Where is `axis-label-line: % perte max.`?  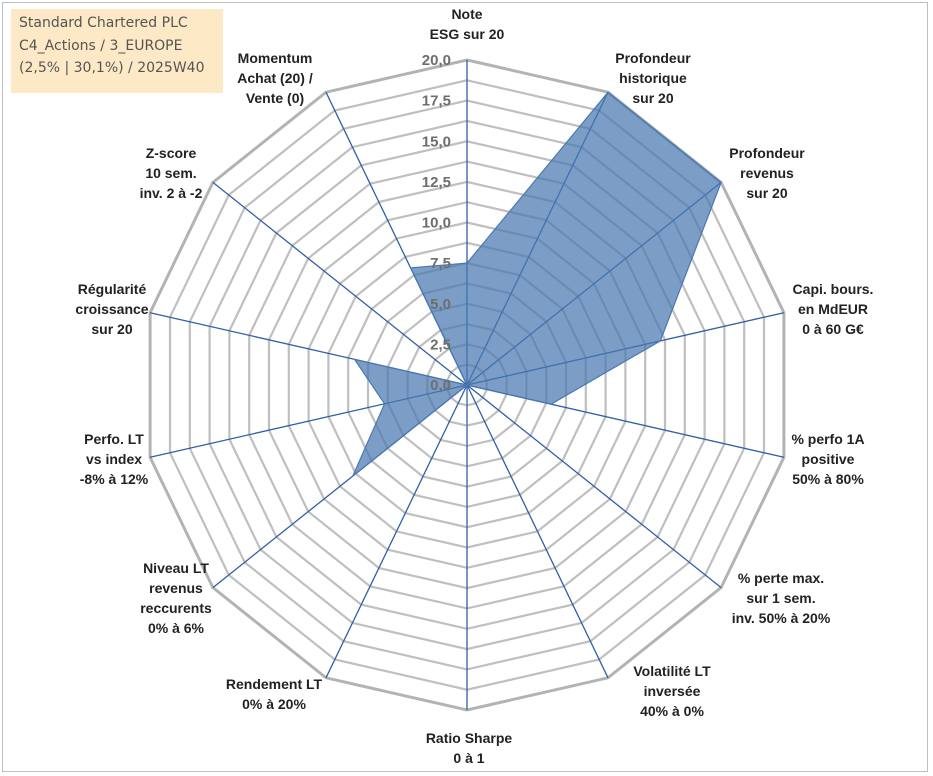 axis-label-line: % perte max. is located at coordinates (781, 578).